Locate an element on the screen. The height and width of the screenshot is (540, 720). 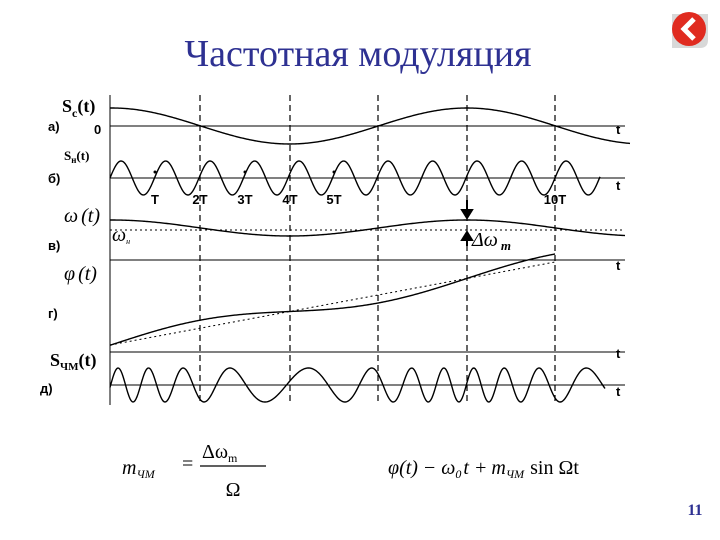
panel-label: б) is located at coordinates (54, 178).